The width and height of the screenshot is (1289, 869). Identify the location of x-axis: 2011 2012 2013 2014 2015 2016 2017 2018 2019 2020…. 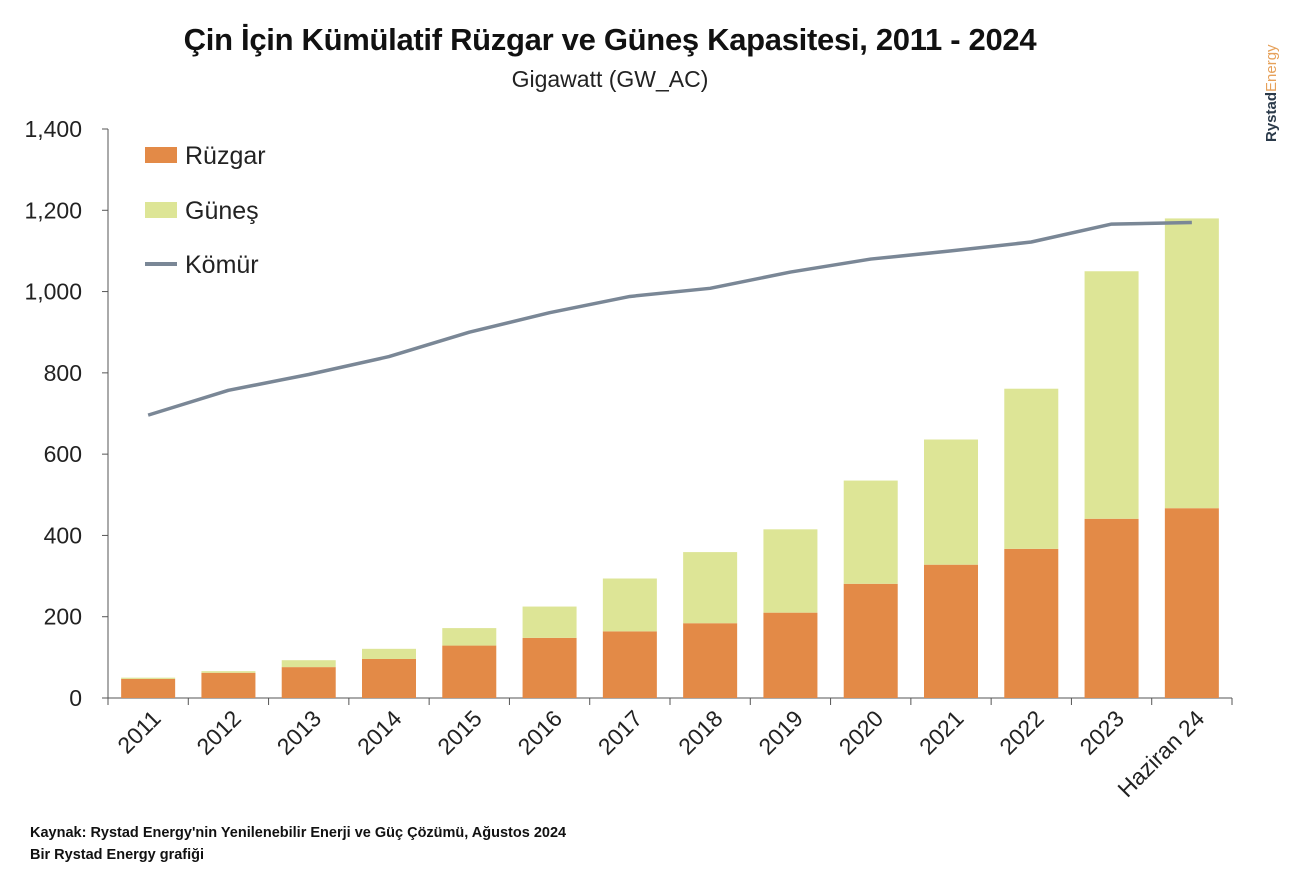
(670, 749).